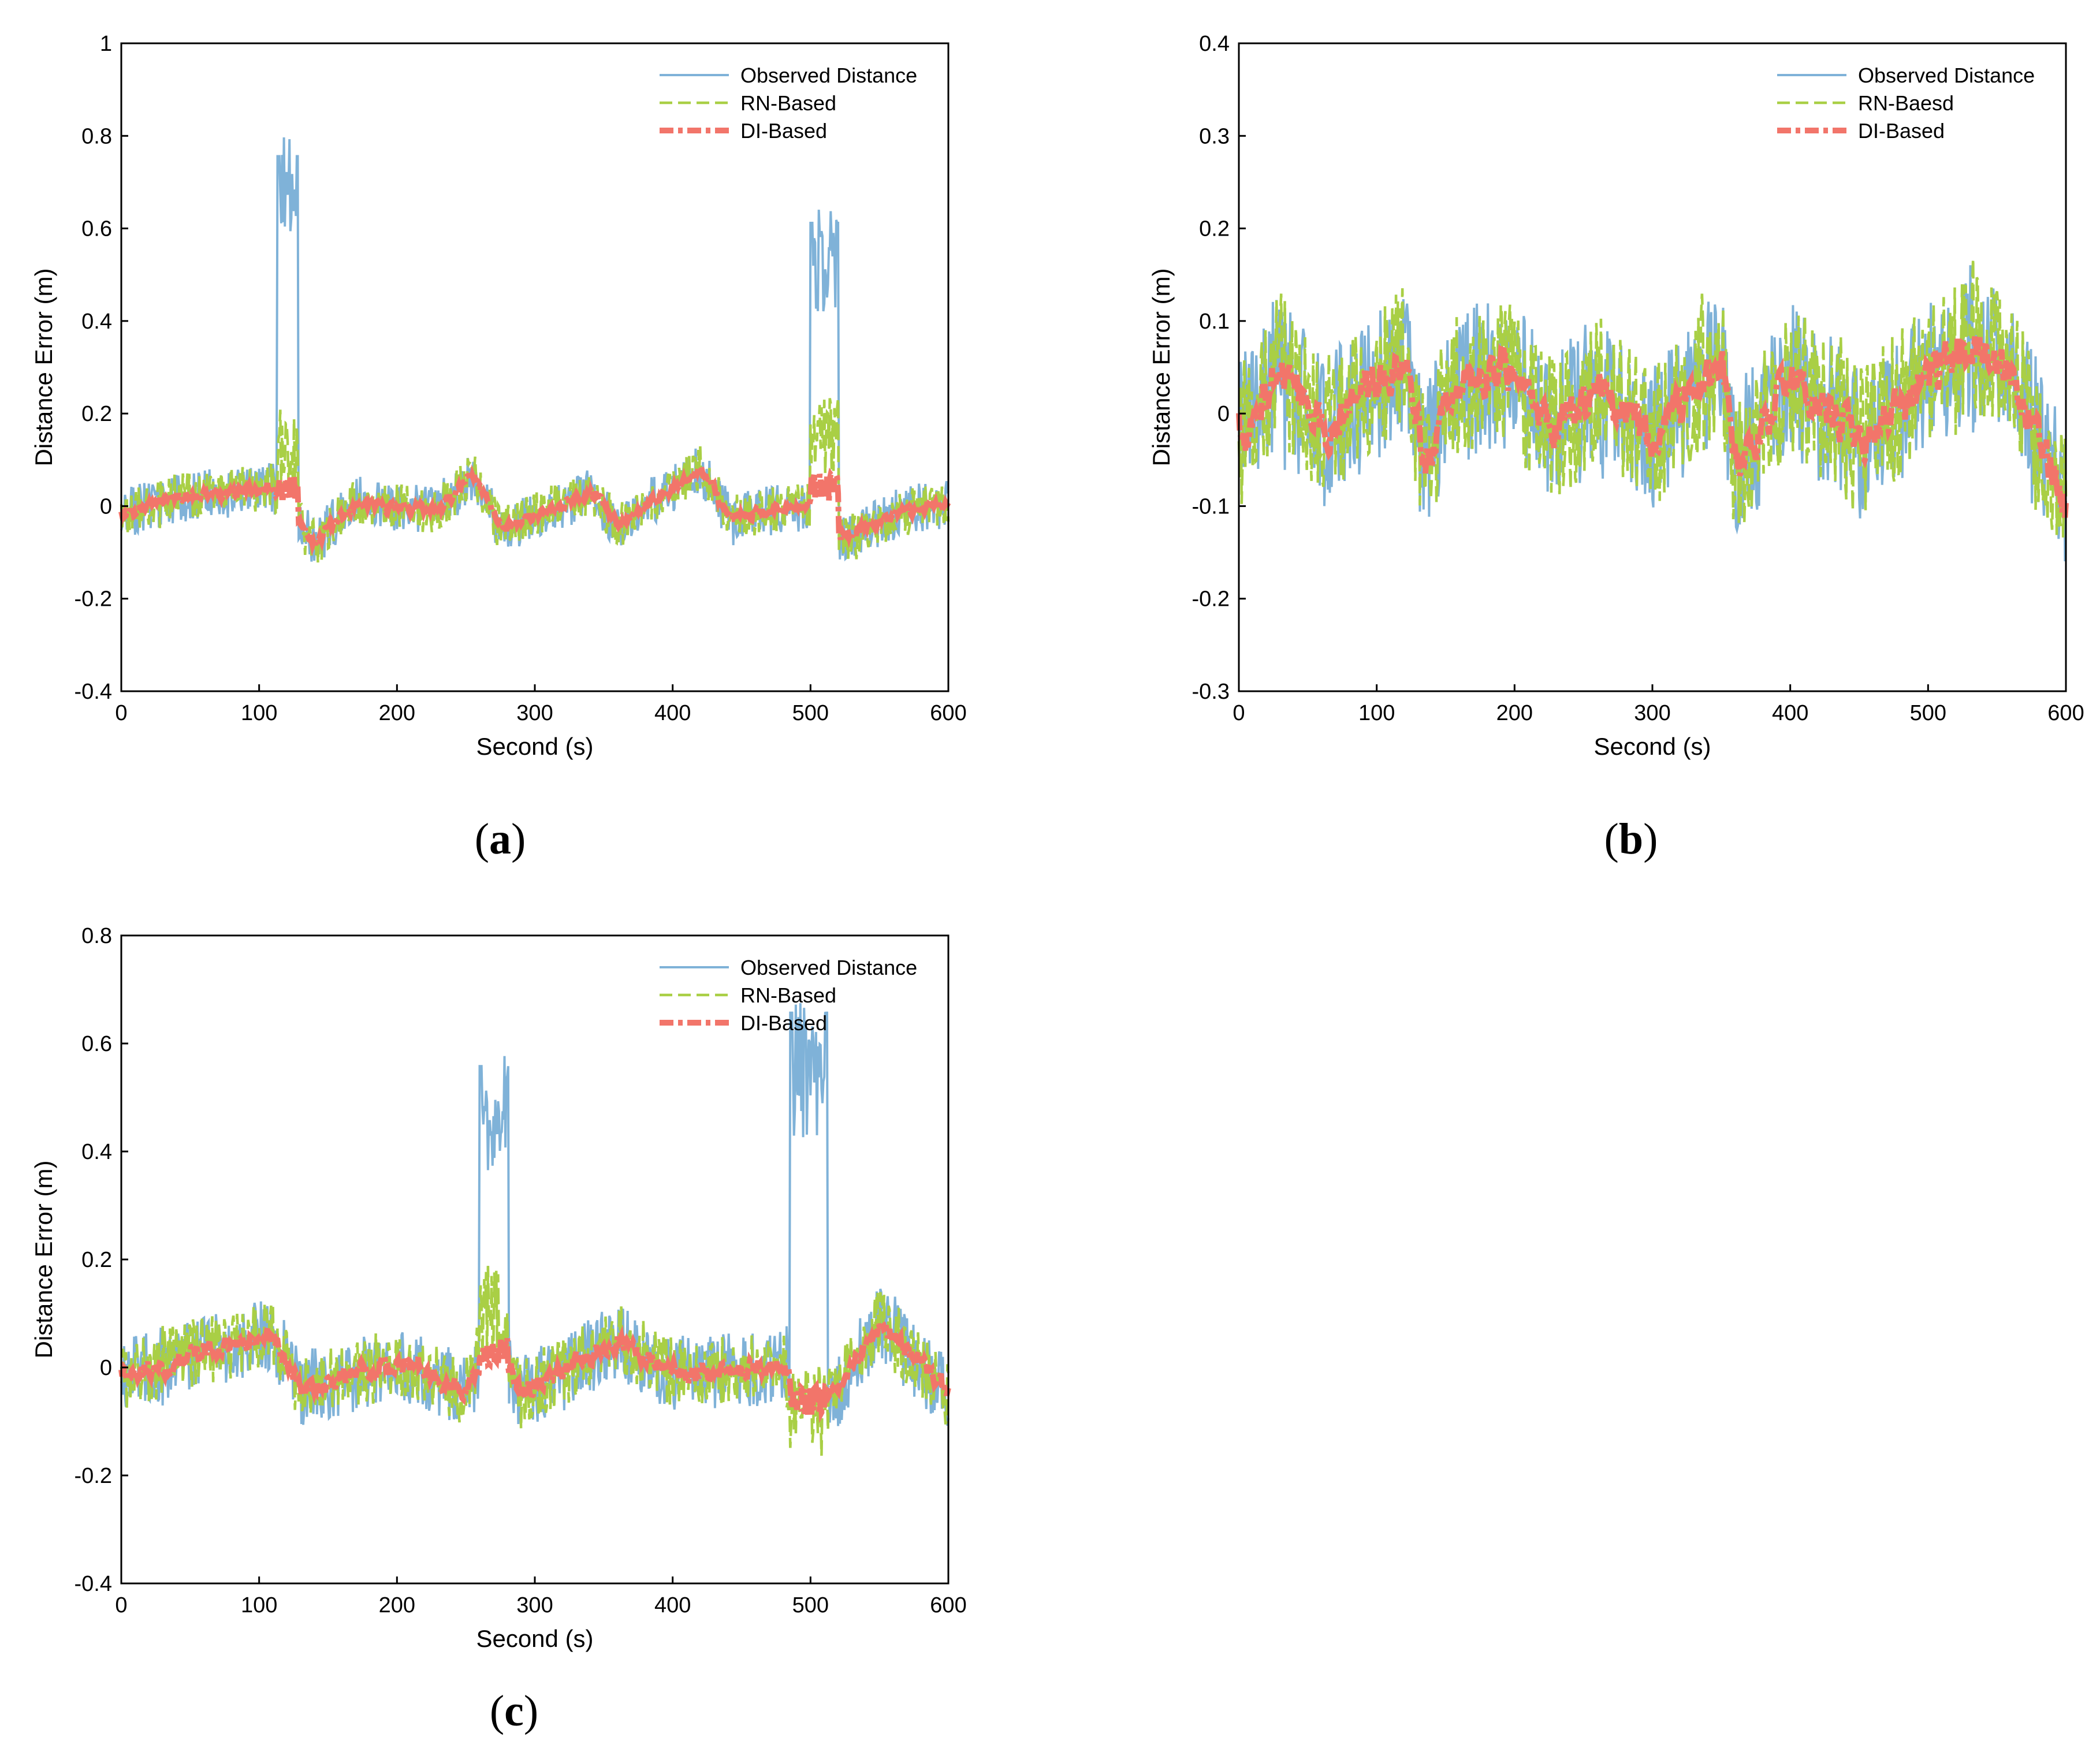 This screenshot has height=1748, width=2100. I want to click on caption-c: (c), so click(514, 1711).